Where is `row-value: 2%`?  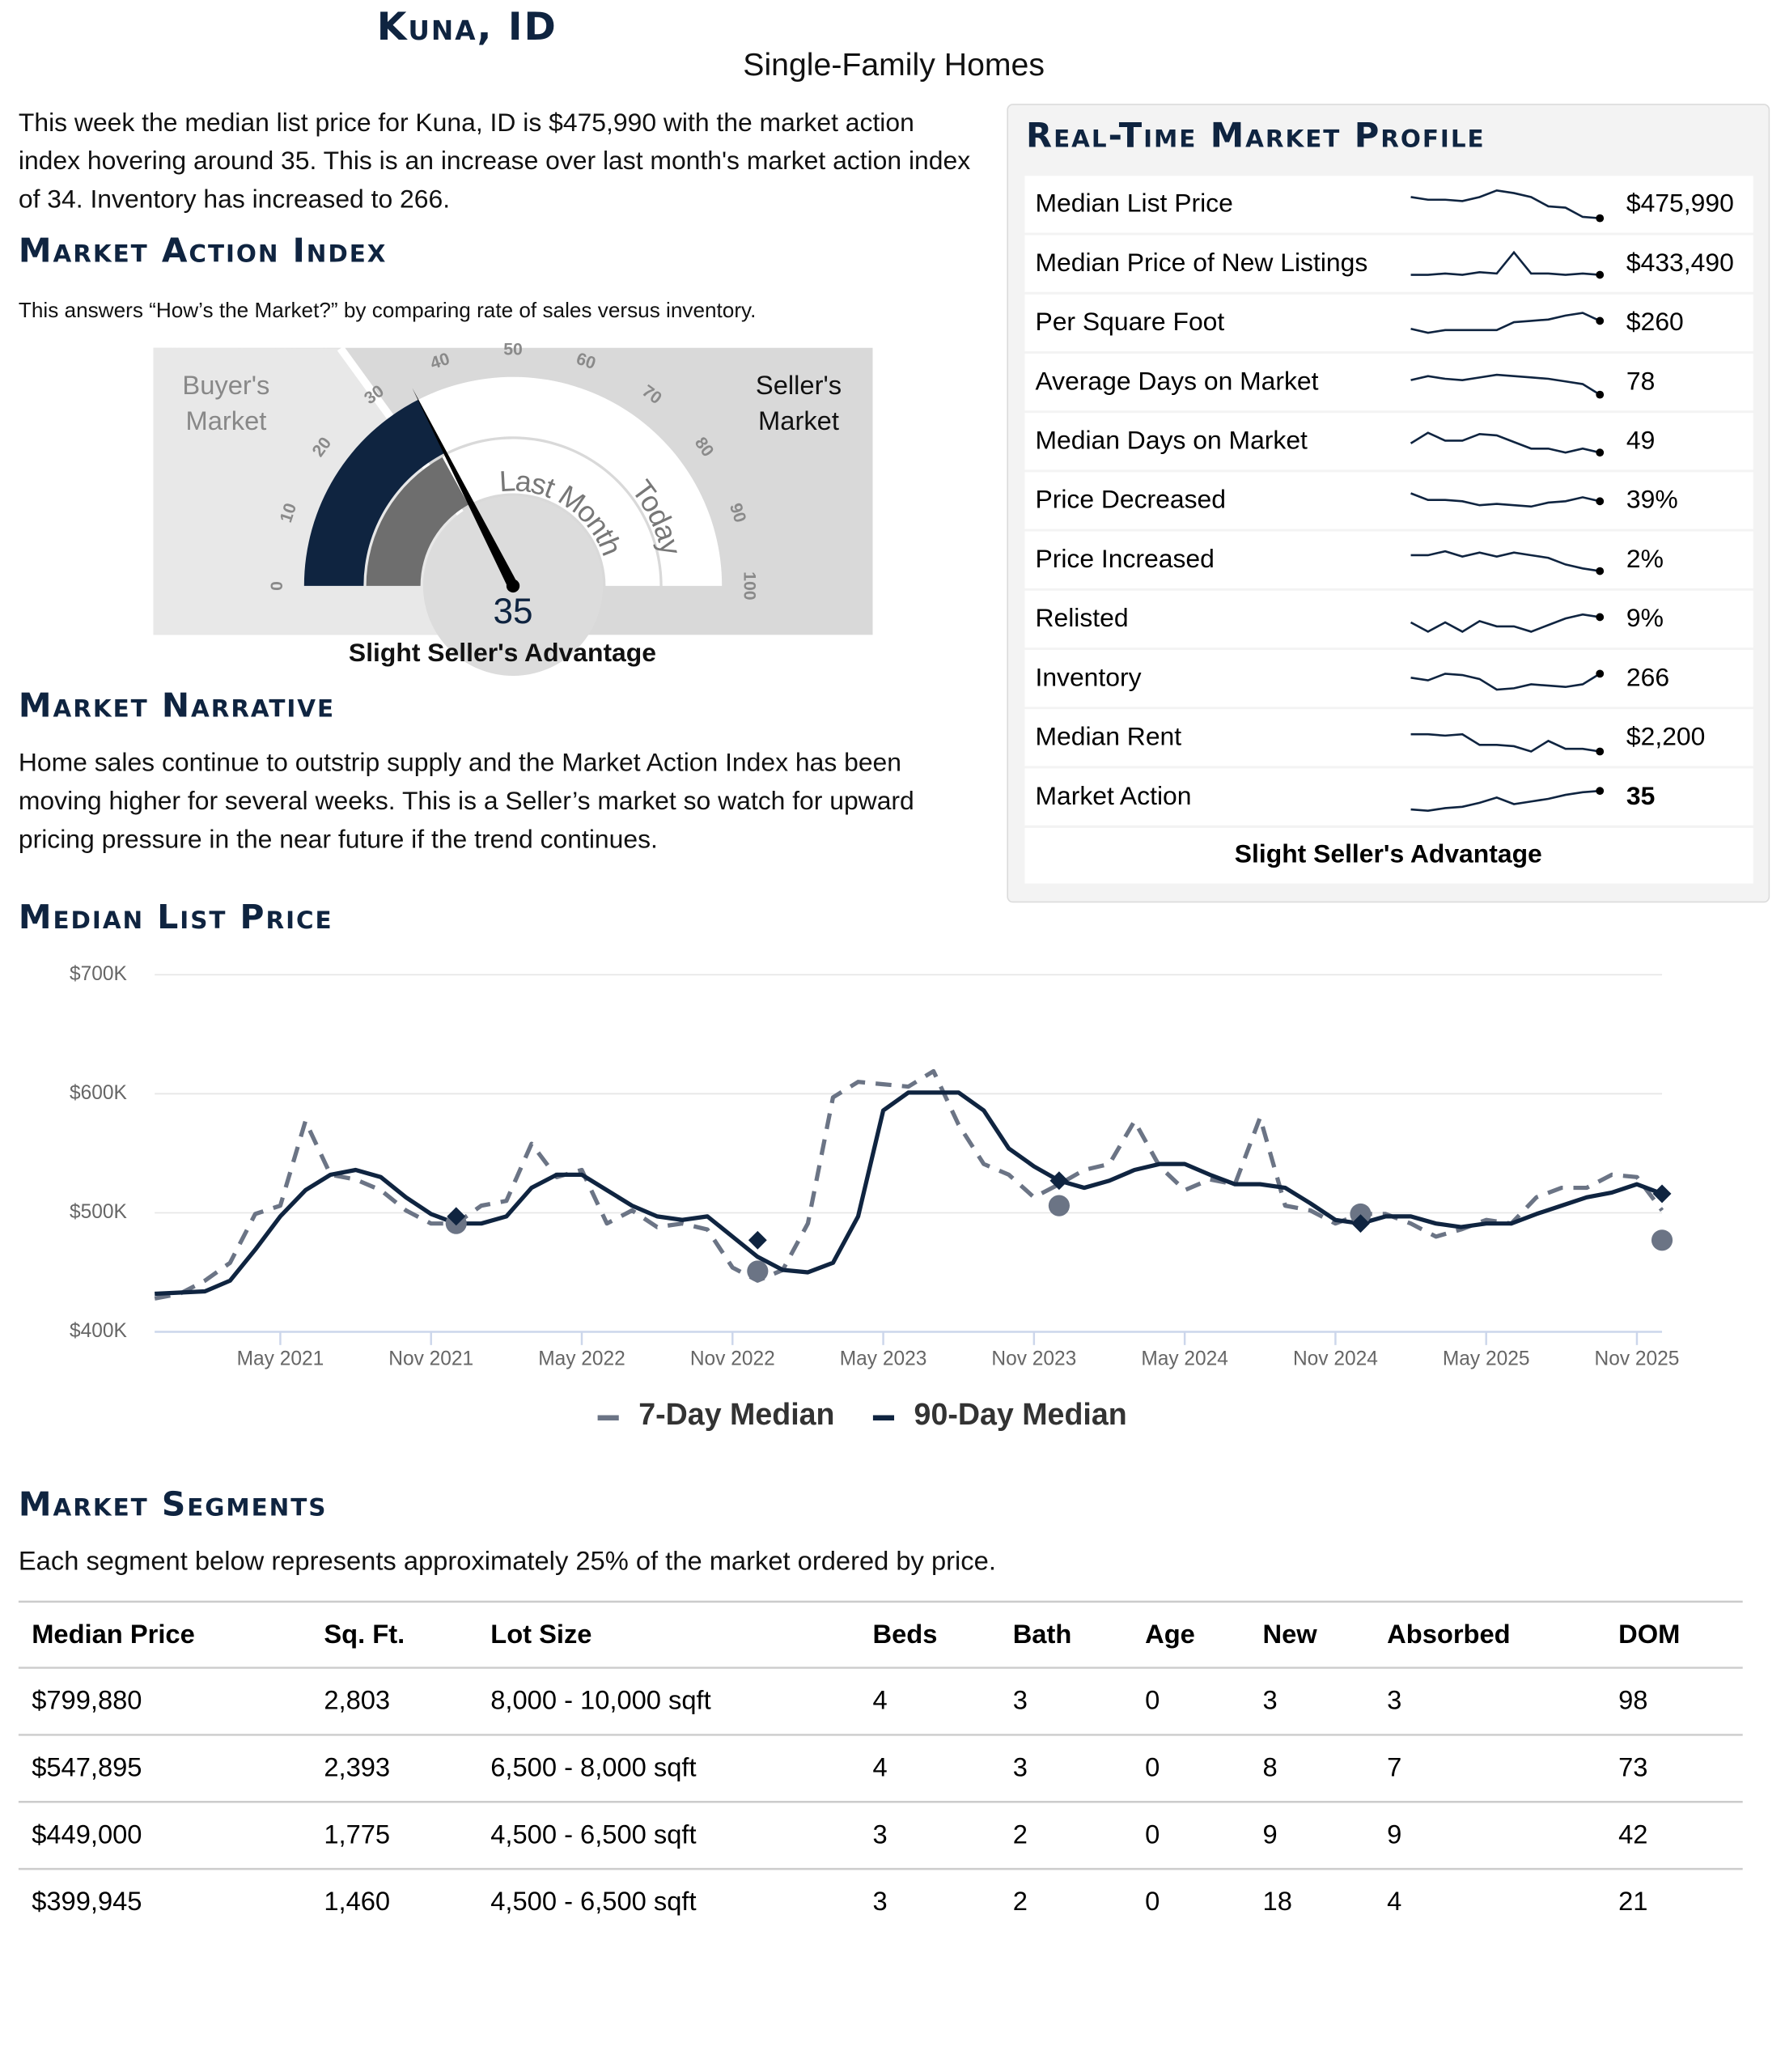
row-value: 2% is located at coordinates (1645, 558).